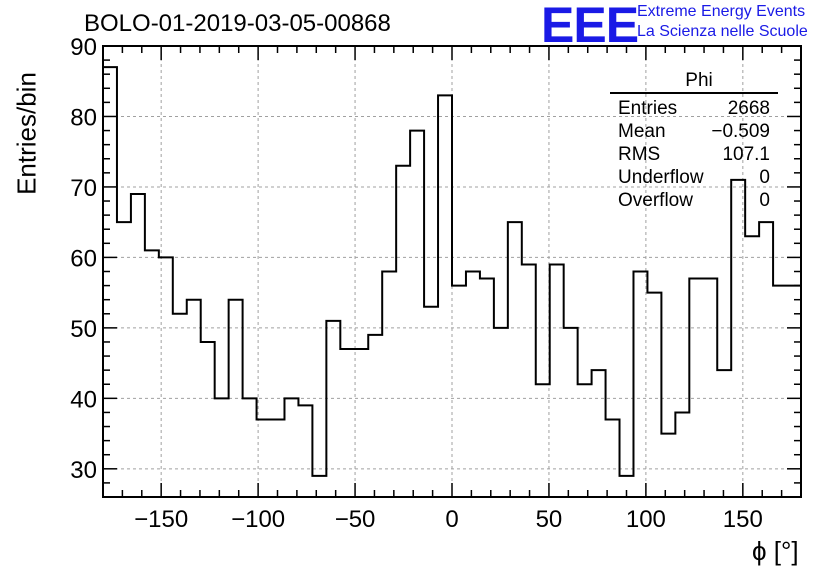 This screenshot has width=836, height=572. I want to click on stats-value: 2668, so click(748, 108).